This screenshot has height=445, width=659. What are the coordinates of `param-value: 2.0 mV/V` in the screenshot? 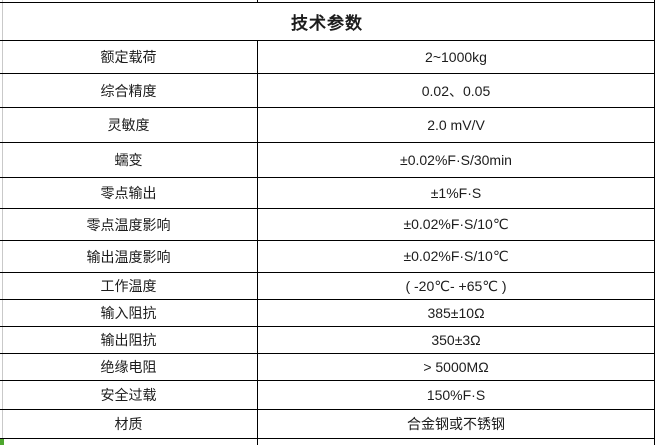 It's located at (456, 125).